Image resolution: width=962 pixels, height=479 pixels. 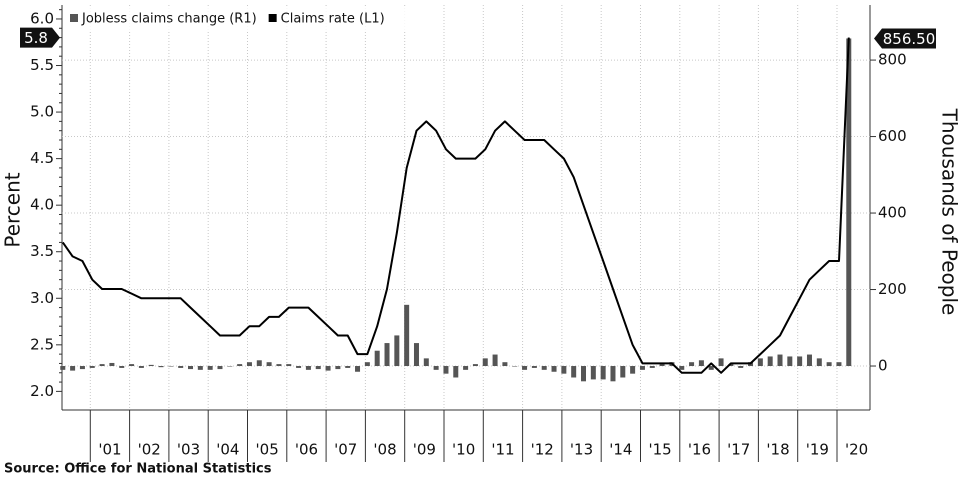 I want to click on x-tick-label: '09, so click(x=424, y=450).